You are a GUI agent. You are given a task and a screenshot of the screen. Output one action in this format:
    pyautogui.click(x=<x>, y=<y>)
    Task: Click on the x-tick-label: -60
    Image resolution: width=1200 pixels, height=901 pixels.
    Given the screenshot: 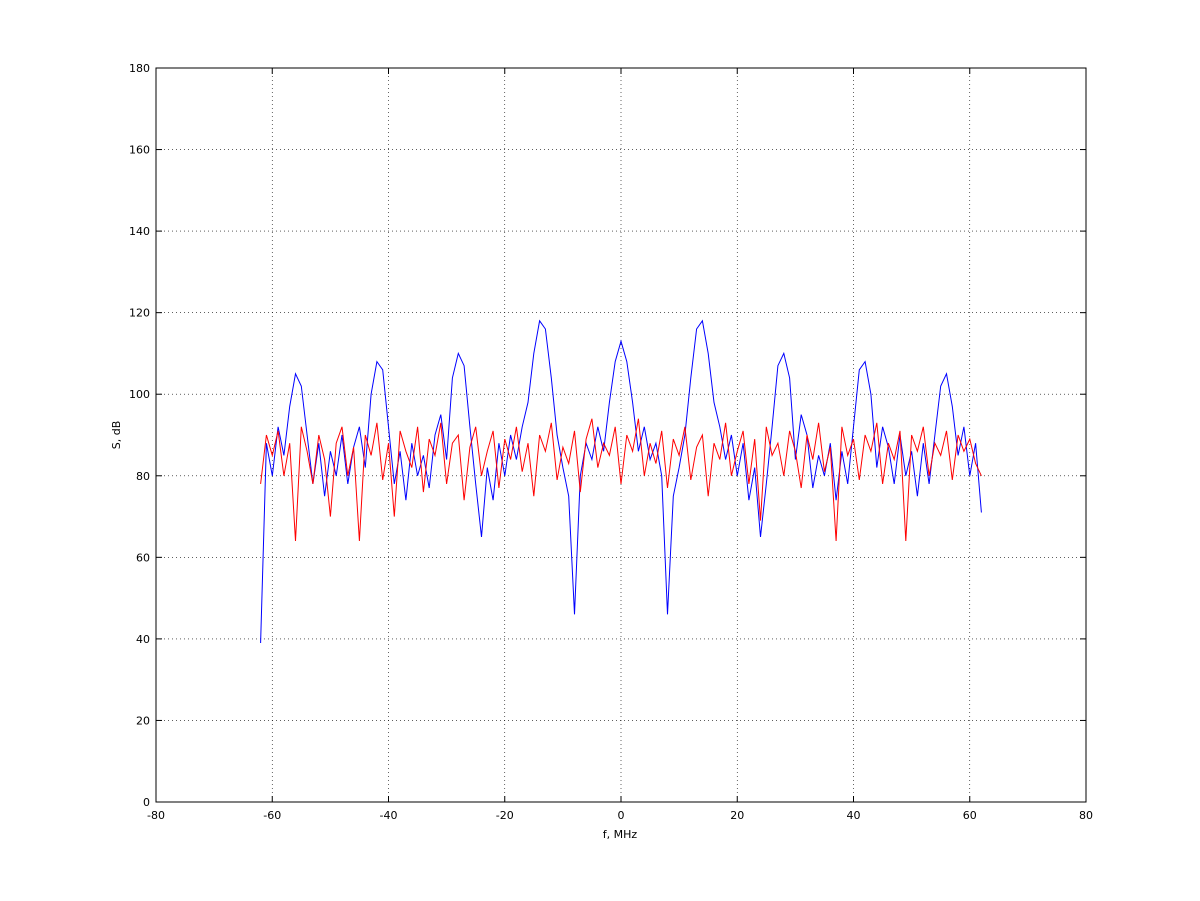 What is the action you would take?
    pyautogui.click(x=272, y=815)
    